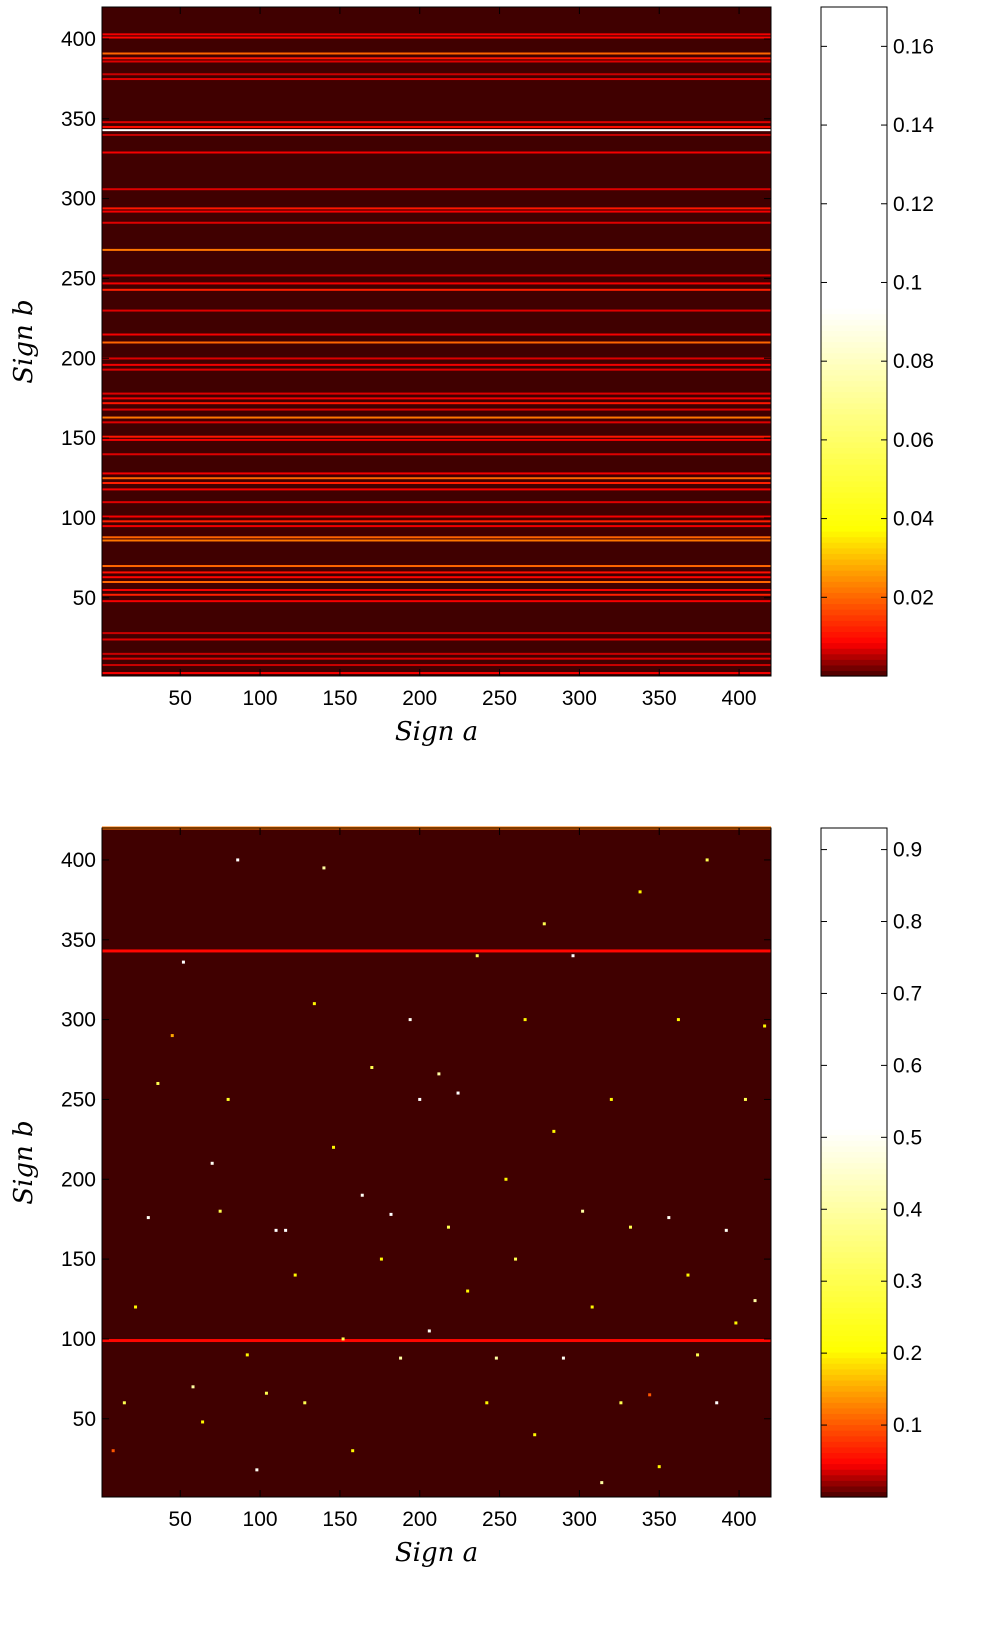 This screenshot has width=989, height=1629. What do you see at coordinates (436, 1341) in the screenshot?
I see `heatmap-dense-row` at bounding box center [436, 1341].